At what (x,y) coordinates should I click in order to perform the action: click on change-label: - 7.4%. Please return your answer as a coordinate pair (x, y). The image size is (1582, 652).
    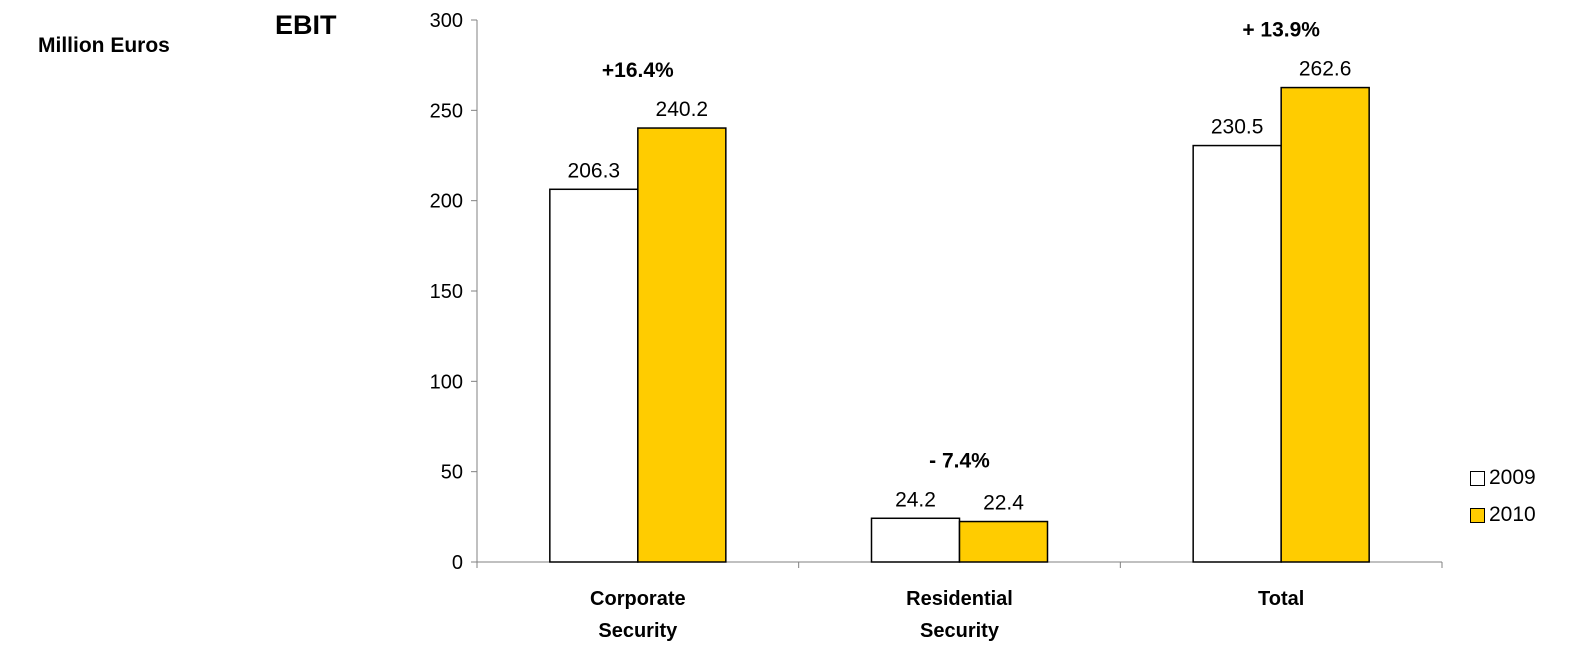
    Looking at the image, I should click on (959, 460).